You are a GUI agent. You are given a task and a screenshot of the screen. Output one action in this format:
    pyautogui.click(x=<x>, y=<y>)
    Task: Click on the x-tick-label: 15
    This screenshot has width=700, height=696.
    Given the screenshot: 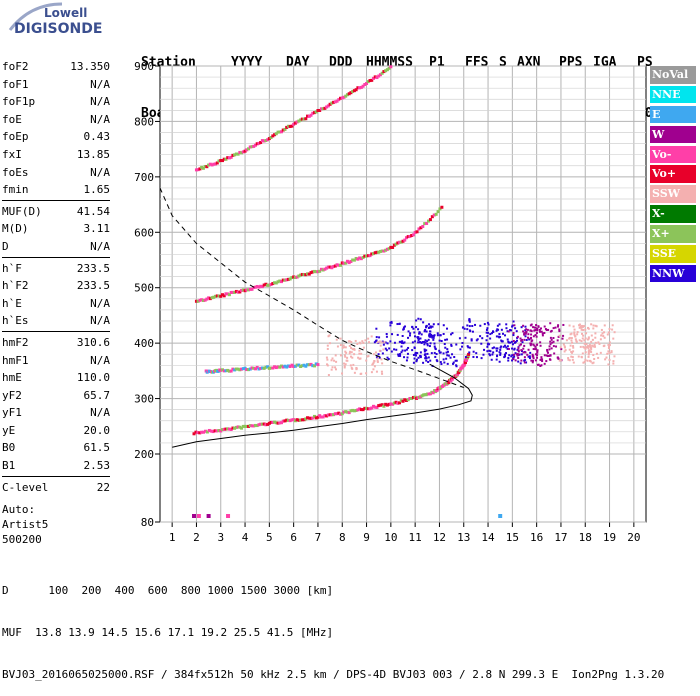 What is the action you would take?
    pyautogui.click(x=512, y=537)
    